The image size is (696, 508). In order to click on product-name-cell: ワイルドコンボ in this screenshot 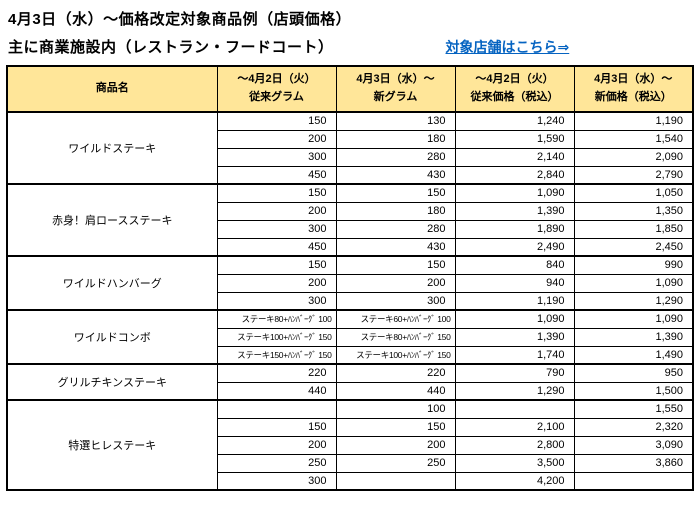, I will do `click(112, 337)`.